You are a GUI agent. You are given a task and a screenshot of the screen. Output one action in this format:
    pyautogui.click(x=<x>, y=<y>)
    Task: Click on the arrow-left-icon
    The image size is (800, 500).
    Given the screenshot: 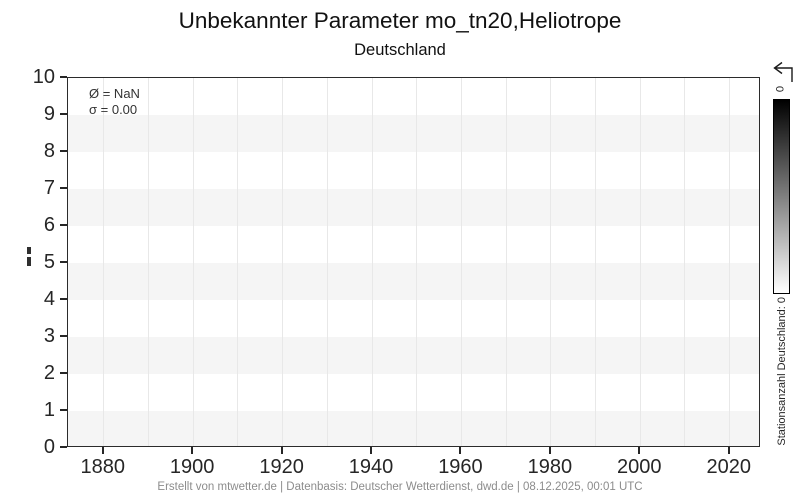 What is the action you would take?
    pyautogui.click(x=783, y=71)
    